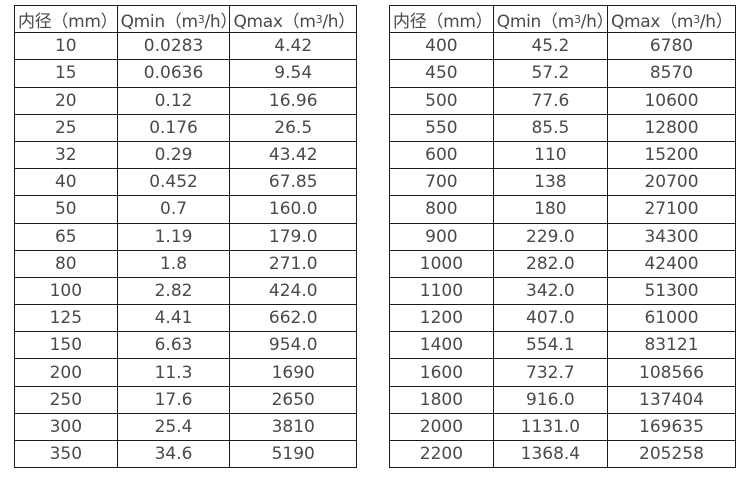 This screenshot has height=483, width=750. Describe the element at coordinates (441, 263) in the screenshot. I see `diameter-cell: 1000` at that location.